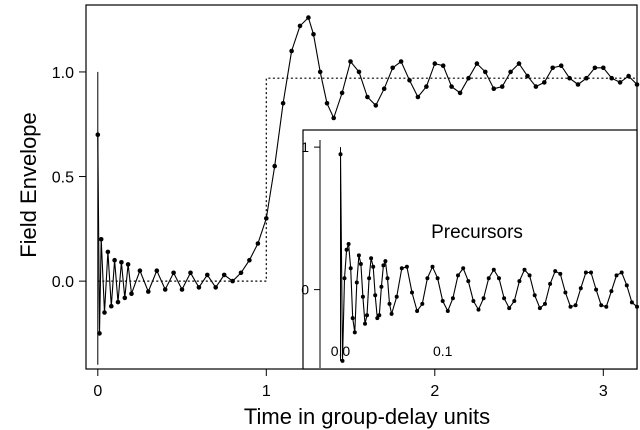 This screenshot has height=430, width=640. I want to click on y-tick-label: 1.0, so click(63, 73).